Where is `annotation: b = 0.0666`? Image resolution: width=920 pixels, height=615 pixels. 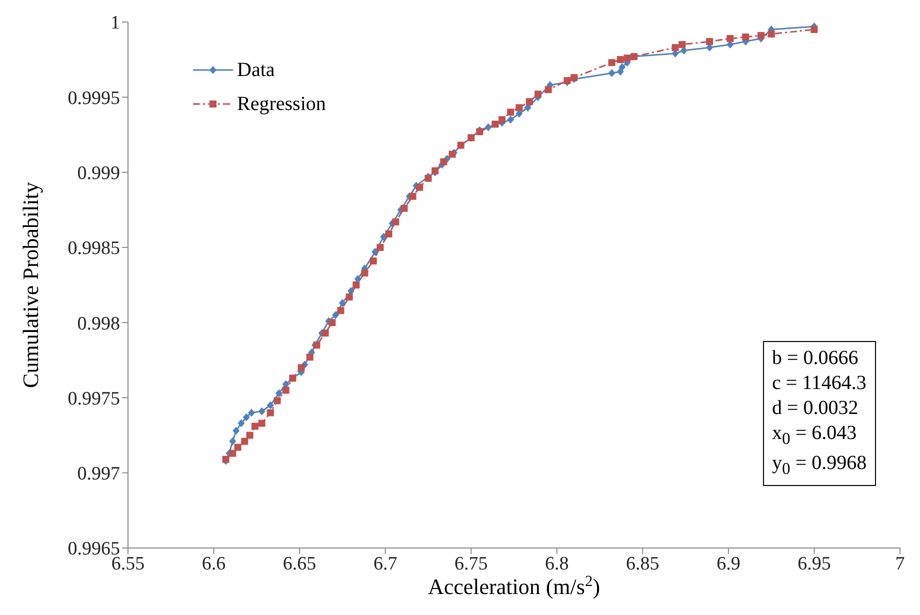
annotation: b = 0.0666 is located at coordinates (816, 358).